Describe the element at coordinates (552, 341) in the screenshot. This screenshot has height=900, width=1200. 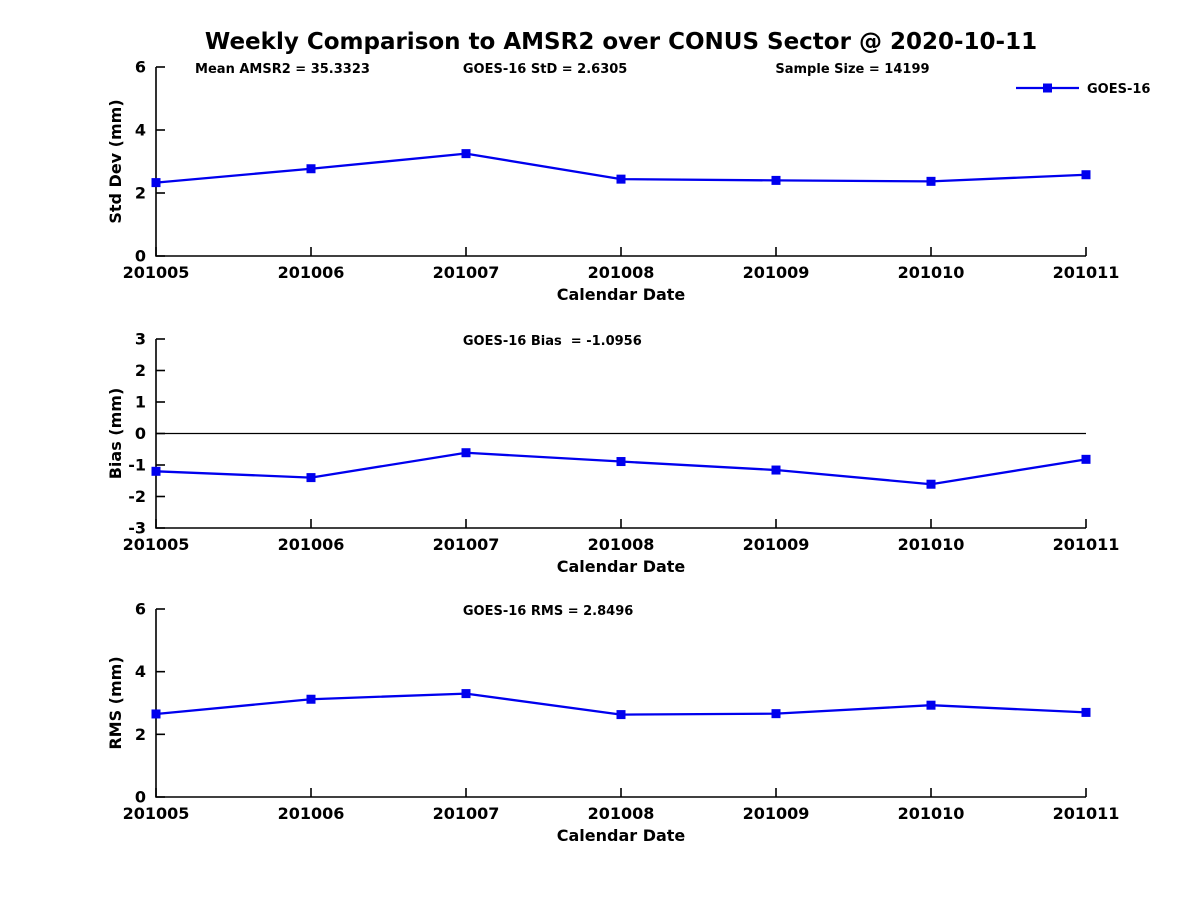
I see `annotation: GOES-16 Bias = -1.0956` at that location.